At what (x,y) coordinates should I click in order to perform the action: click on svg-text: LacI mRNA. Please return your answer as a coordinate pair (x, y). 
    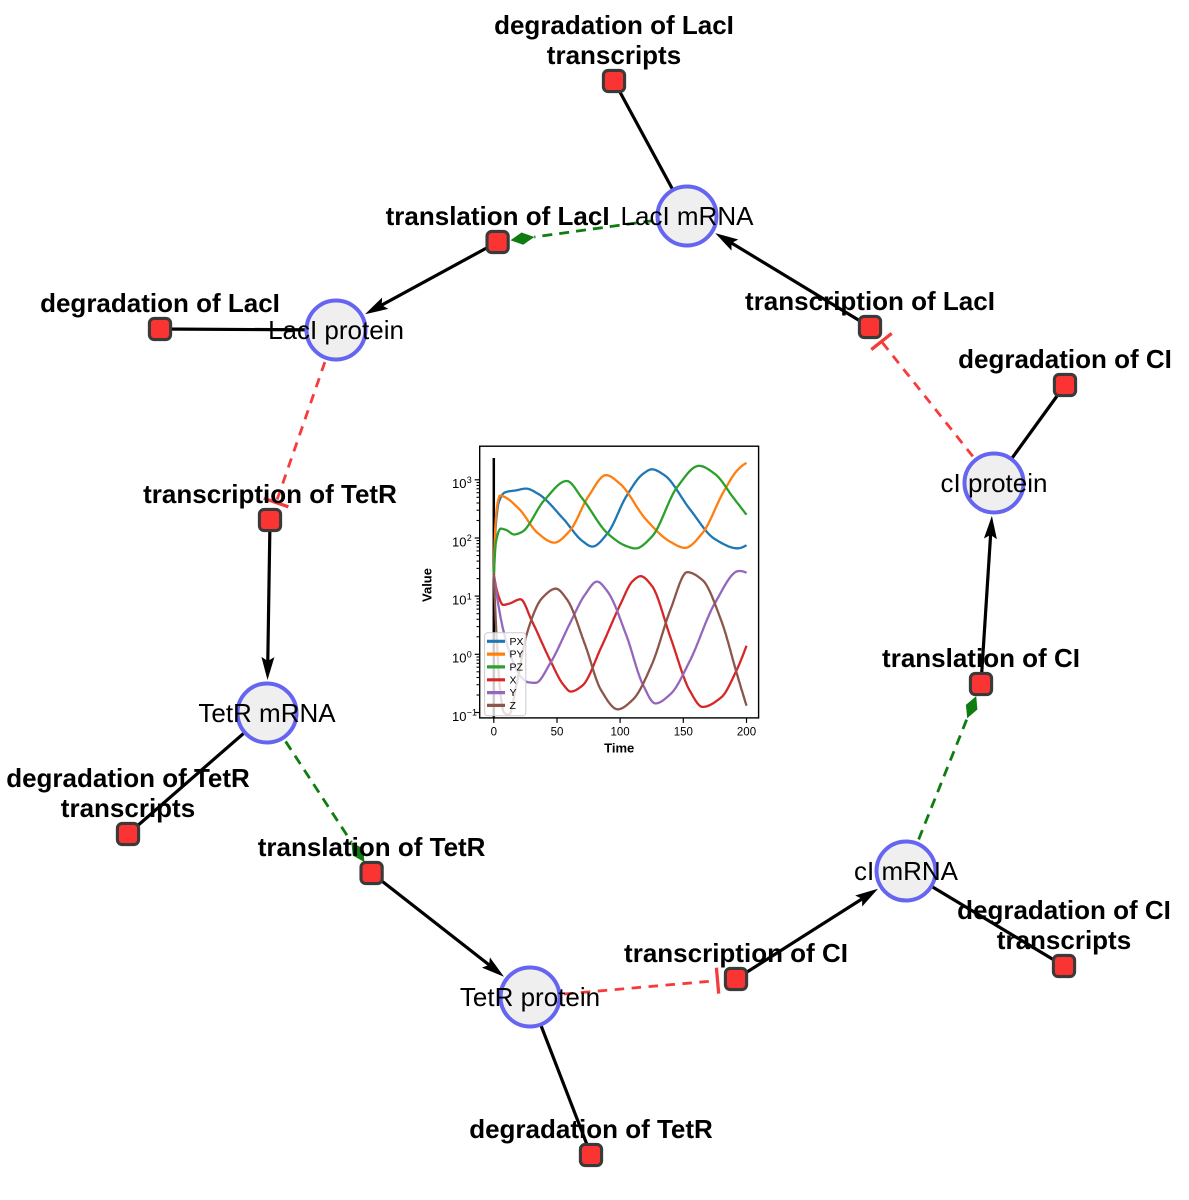
    Looking at the image, I should click on (688, 216).